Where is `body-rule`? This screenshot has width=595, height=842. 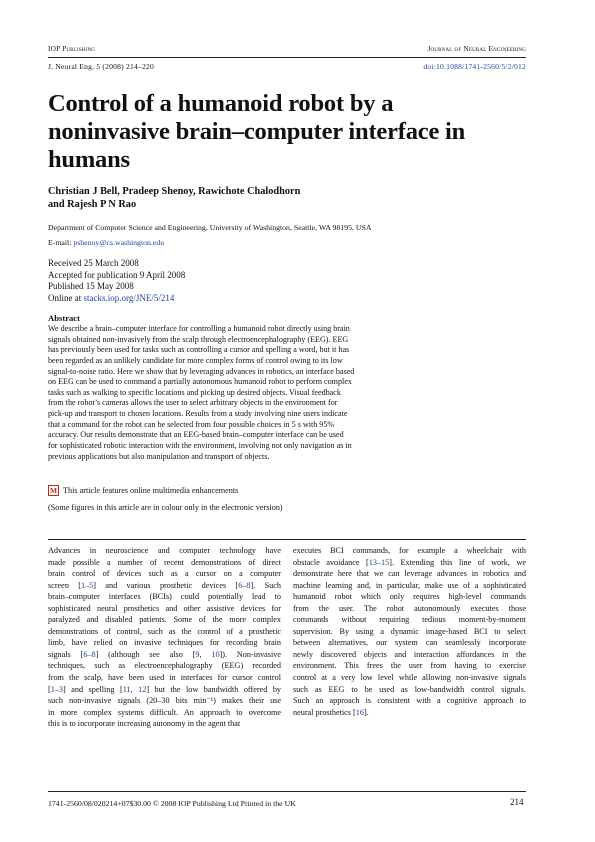 body-rule is located at coordinates (287, 539).